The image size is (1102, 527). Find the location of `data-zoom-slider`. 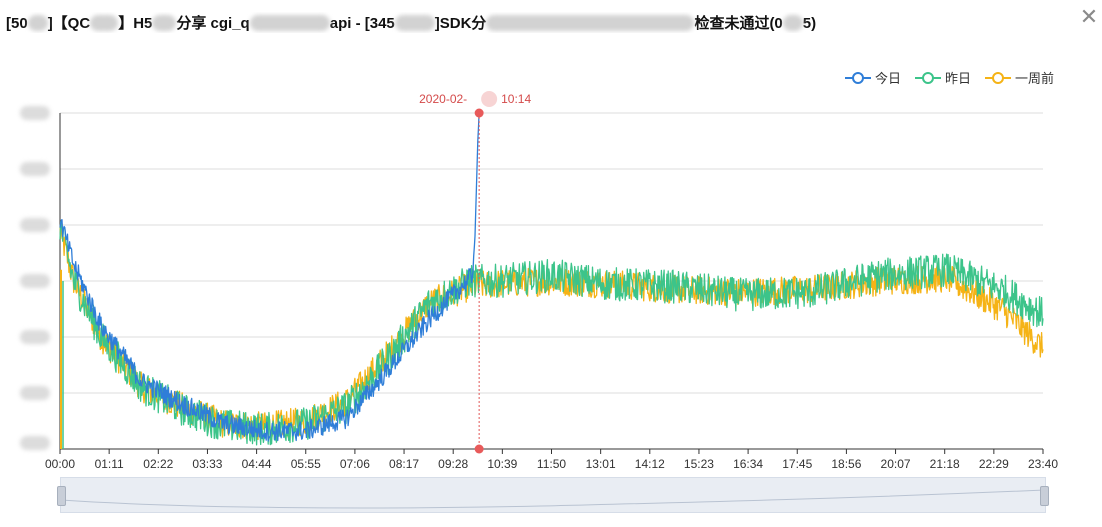

data-zoom-slider is located at coordinates (553, 495).